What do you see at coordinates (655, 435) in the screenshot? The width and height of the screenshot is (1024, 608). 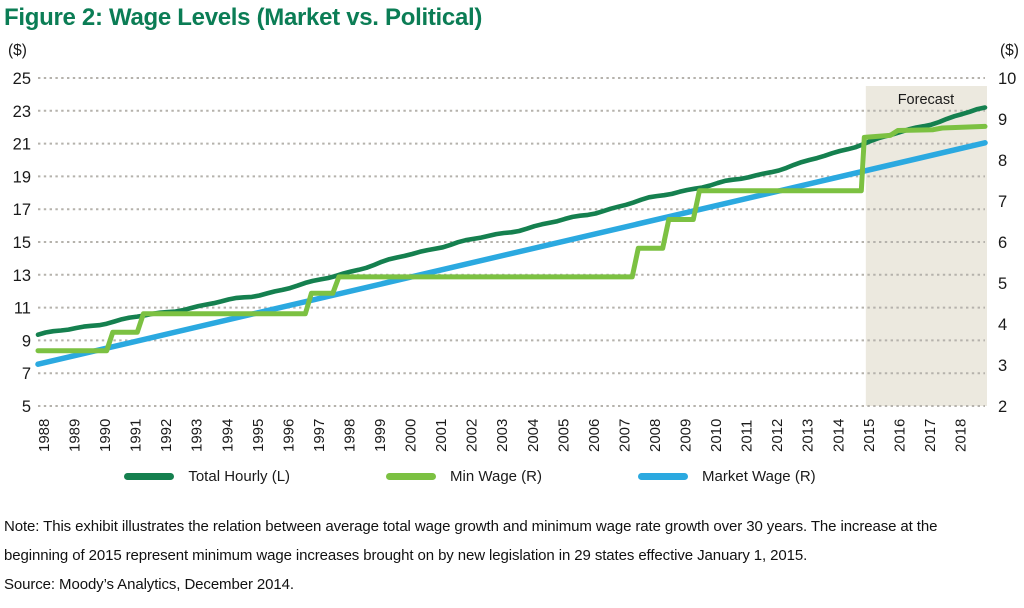 I see `year-label: 2008` at bounding box center [655, 435].